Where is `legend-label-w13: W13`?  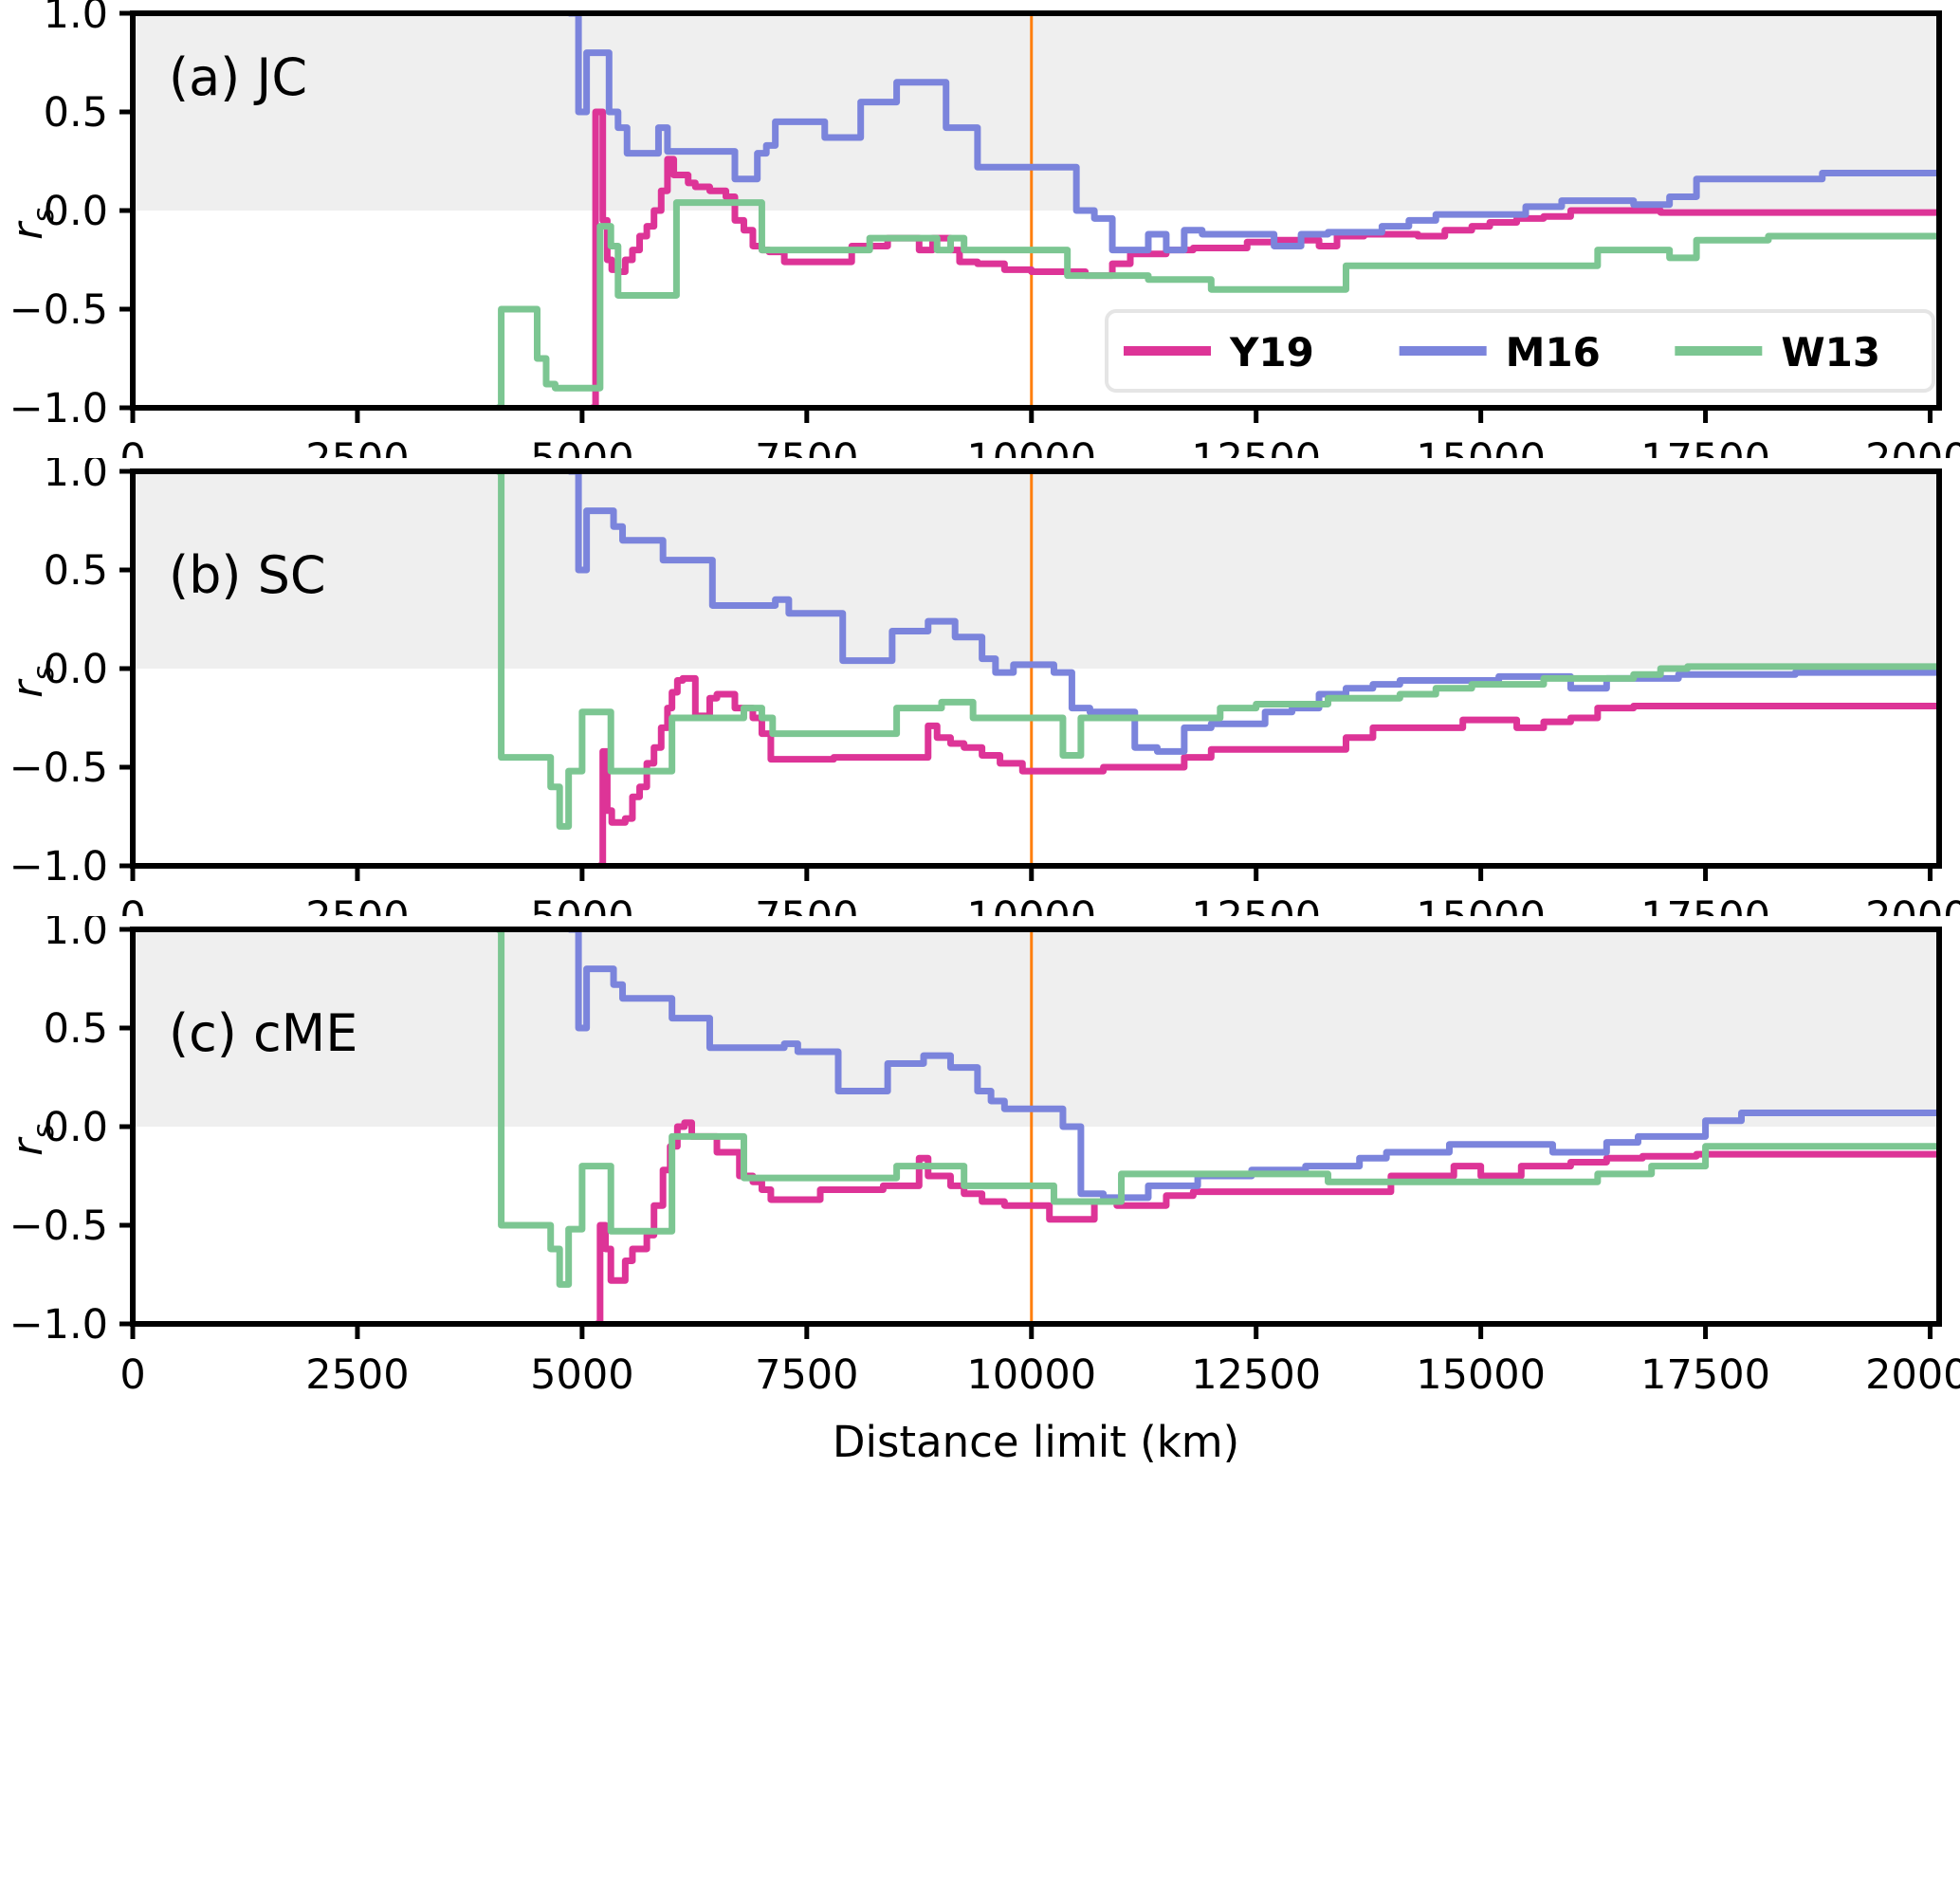
legend-label-w13: W13 is located at coordinates (1830, 352).